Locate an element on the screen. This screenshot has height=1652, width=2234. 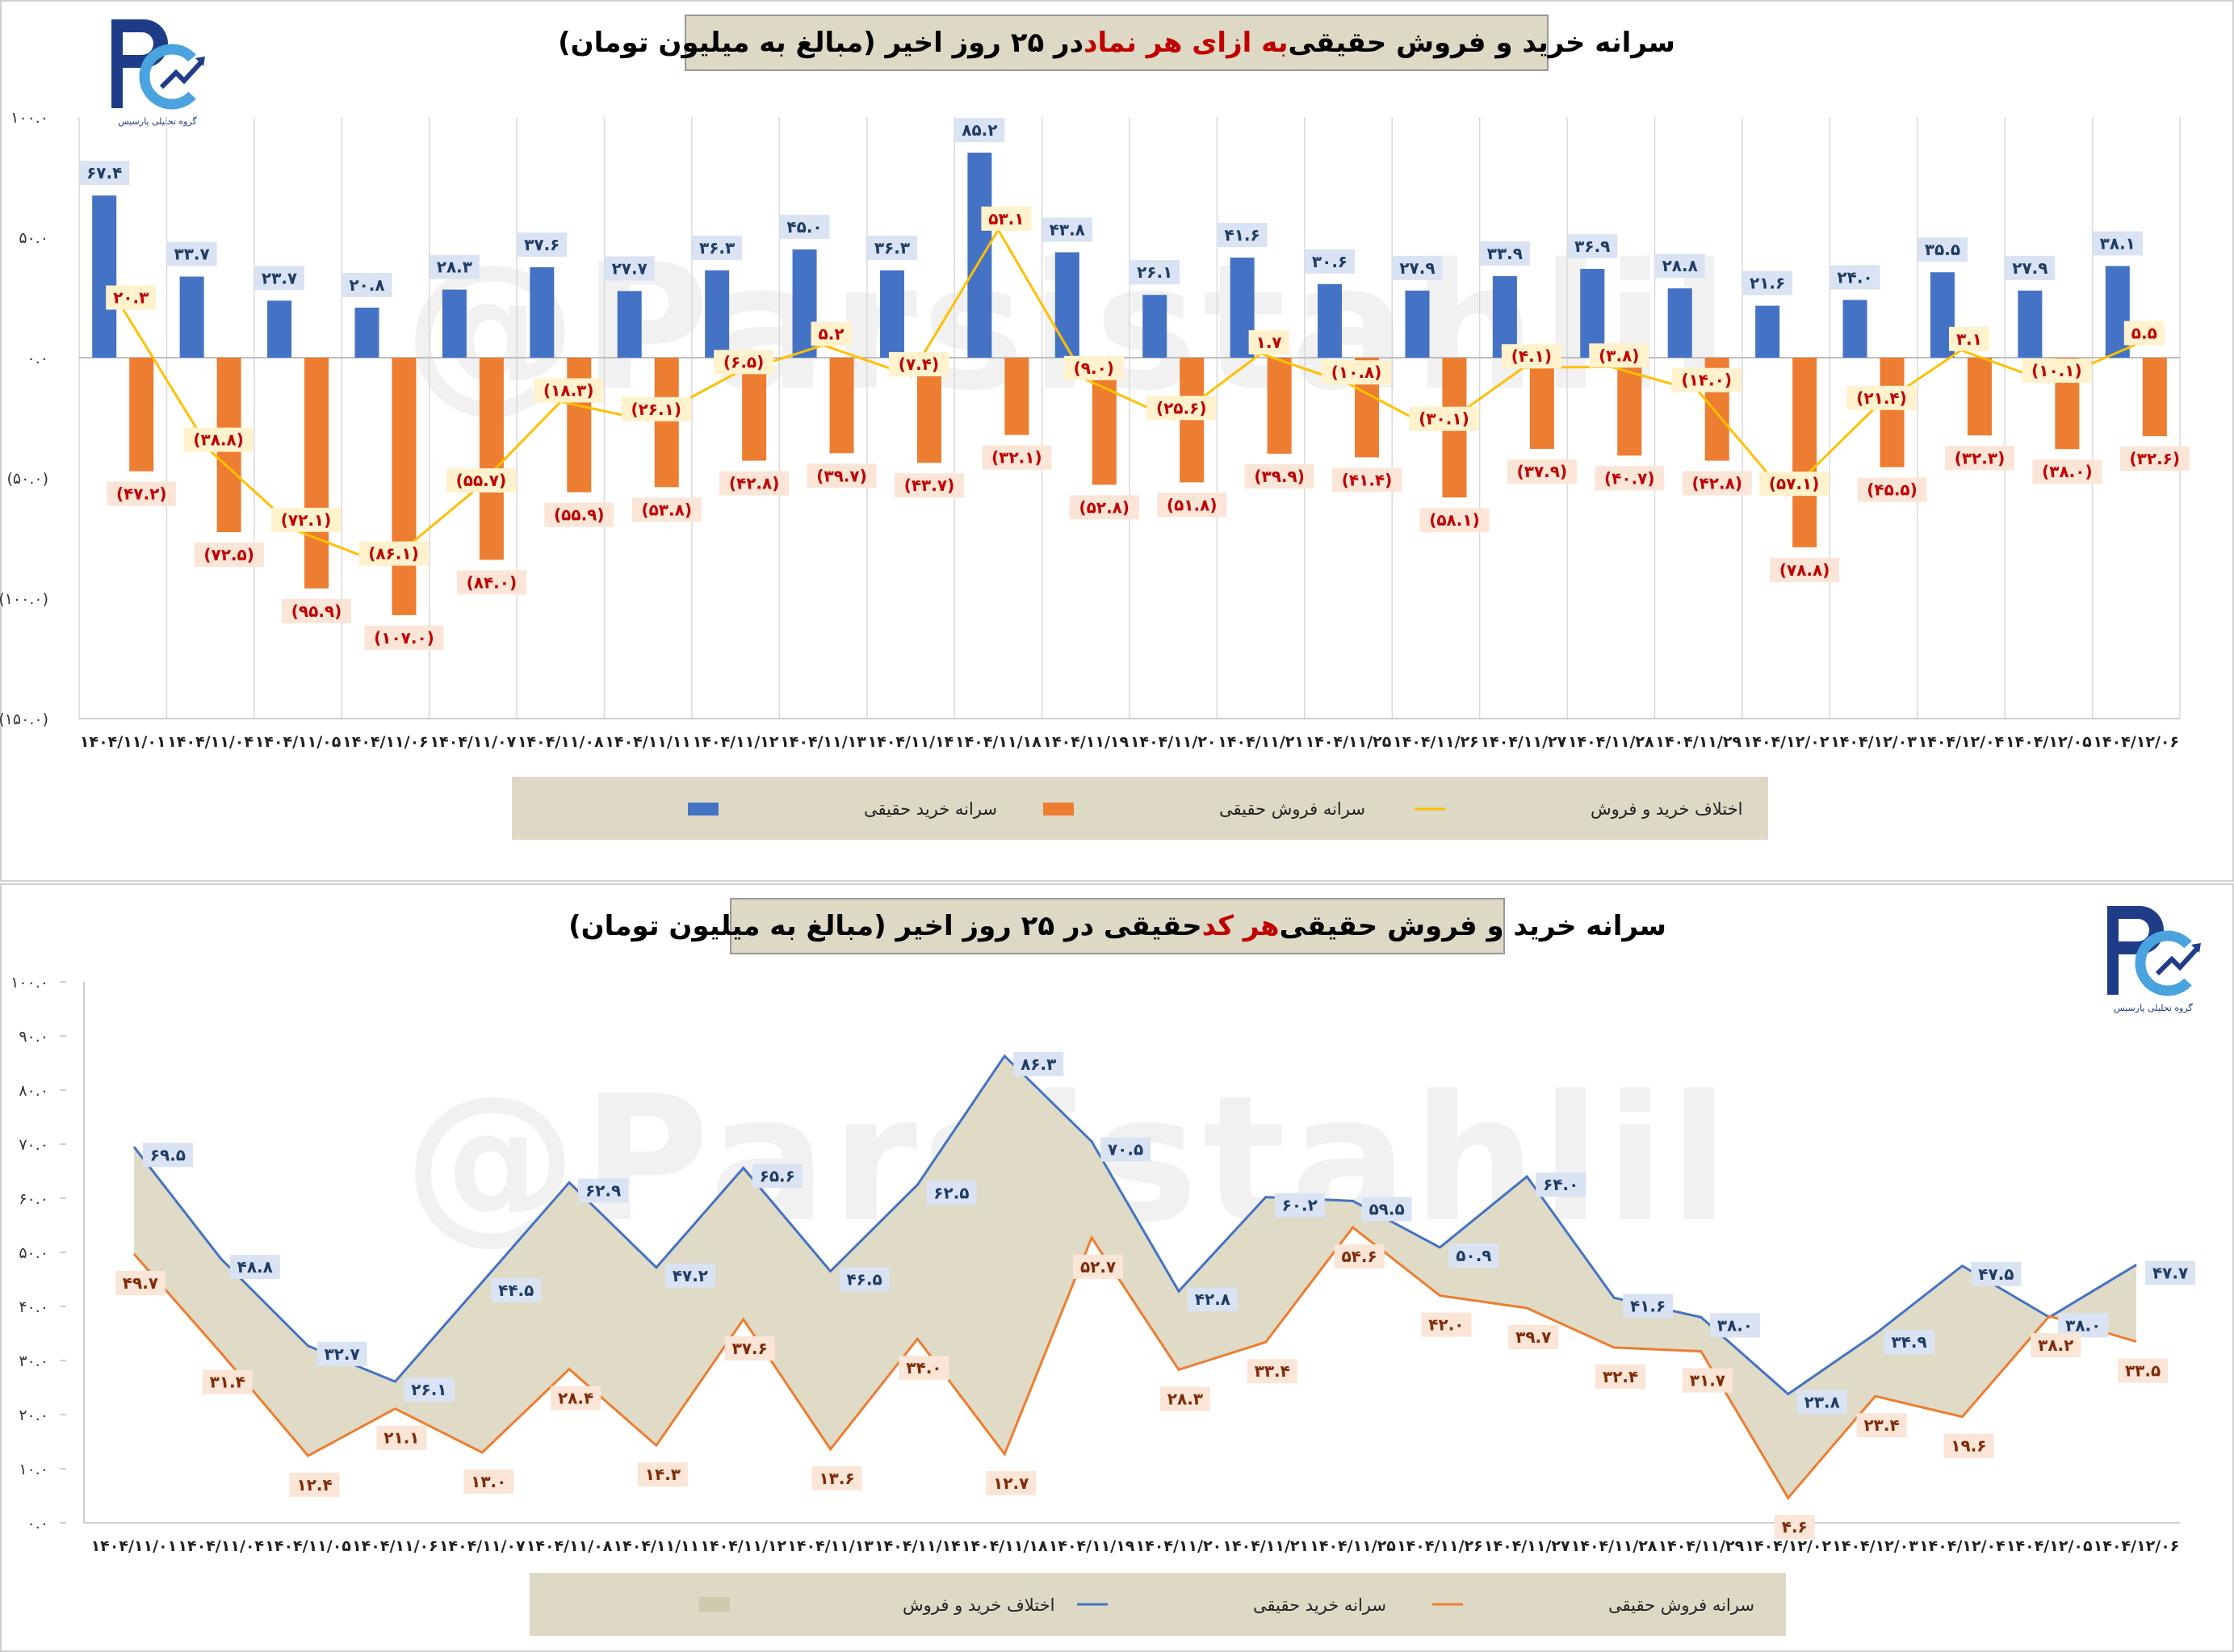
buy-data-label: ۴۱.۶ is located at coordinates (1243, 235).